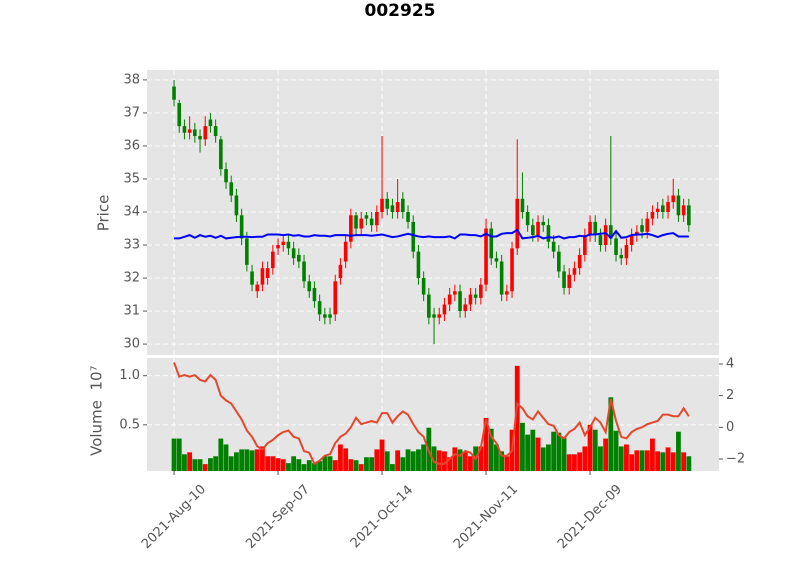  What do you see at coordinates (730, 395) in the screenshot?
I see `y2-tick-label: 2` at bounding box center [730, 395].